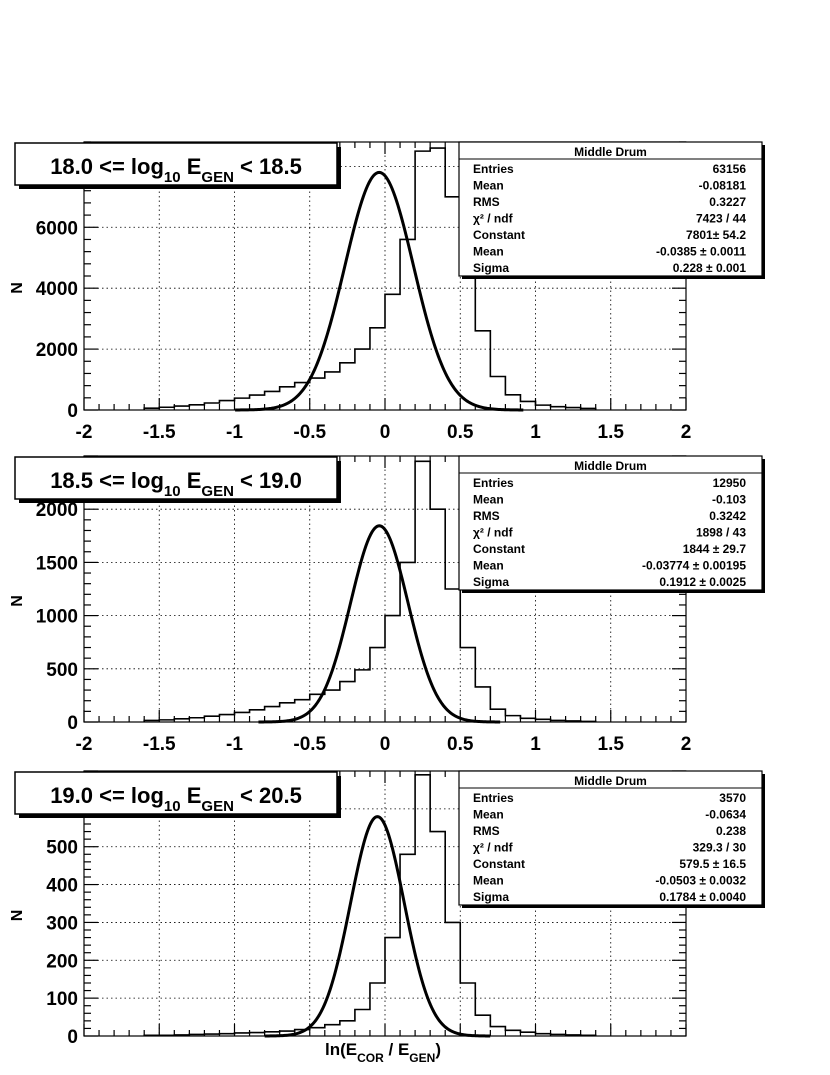 This screenshot has width=830, height=1075. What do you see at coordinates (268, 166) in the screenshot?
I see `title-part: < 18.5` at bounding box center [268, 166].